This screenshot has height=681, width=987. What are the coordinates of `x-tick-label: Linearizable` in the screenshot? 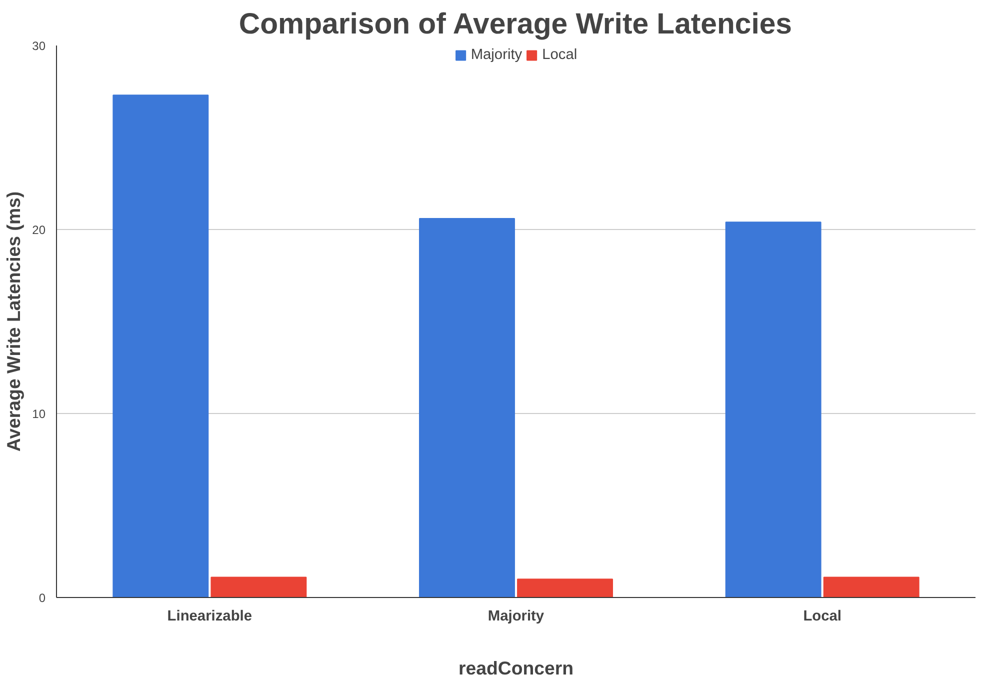 It's located at (209, 616).